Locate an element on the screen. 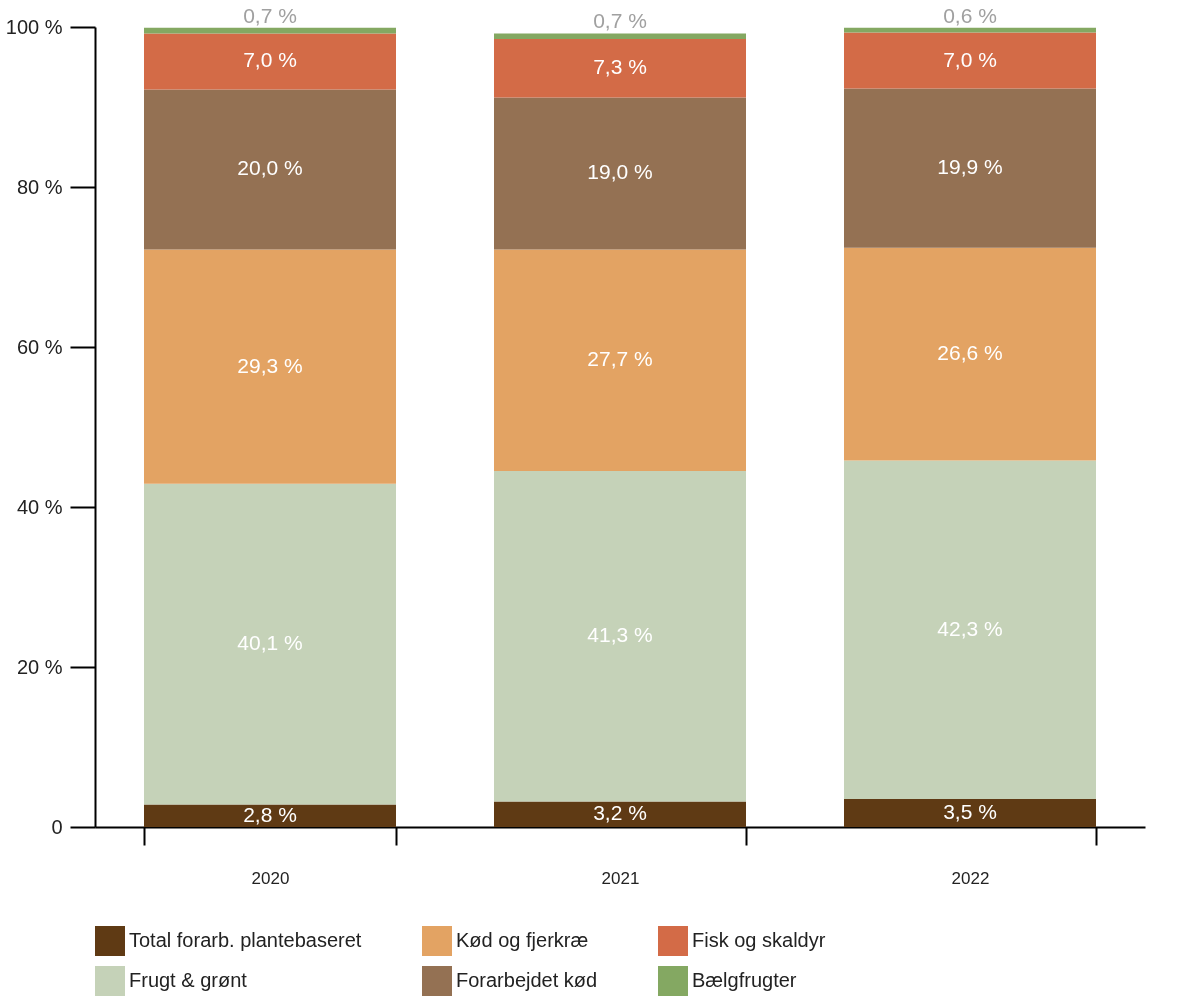 This screenshot has height=1005, width=1203. data-label: 20,0 % is located at coordinates (270, 168).